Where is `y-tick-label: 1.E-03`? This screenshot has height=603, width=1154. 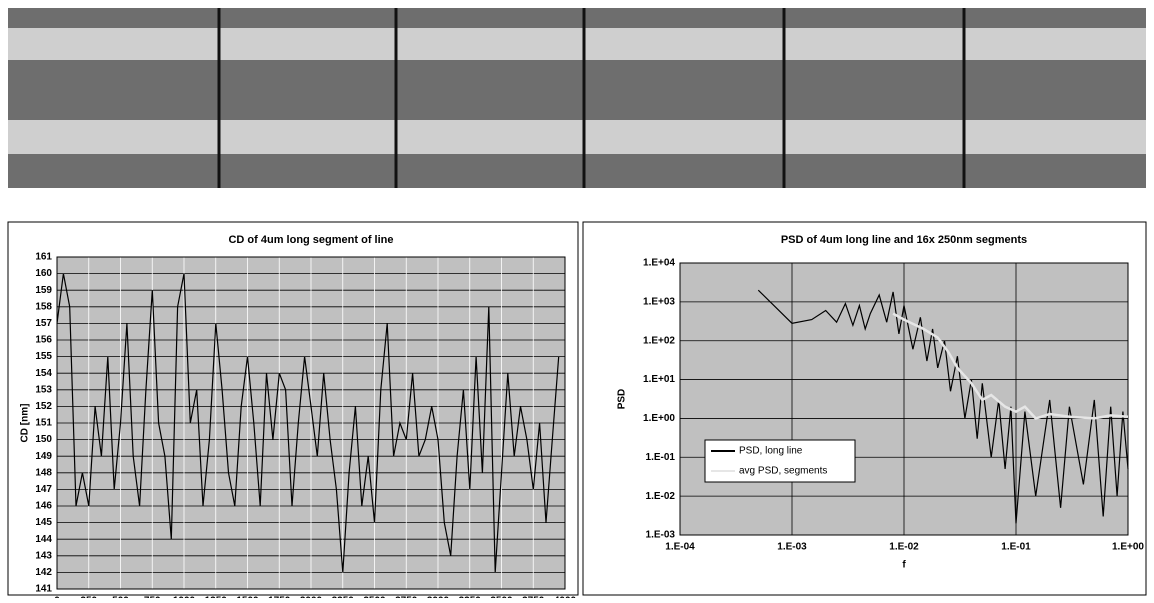 y-tick-label: 1.E-03 is located at coordinates (661, 535).